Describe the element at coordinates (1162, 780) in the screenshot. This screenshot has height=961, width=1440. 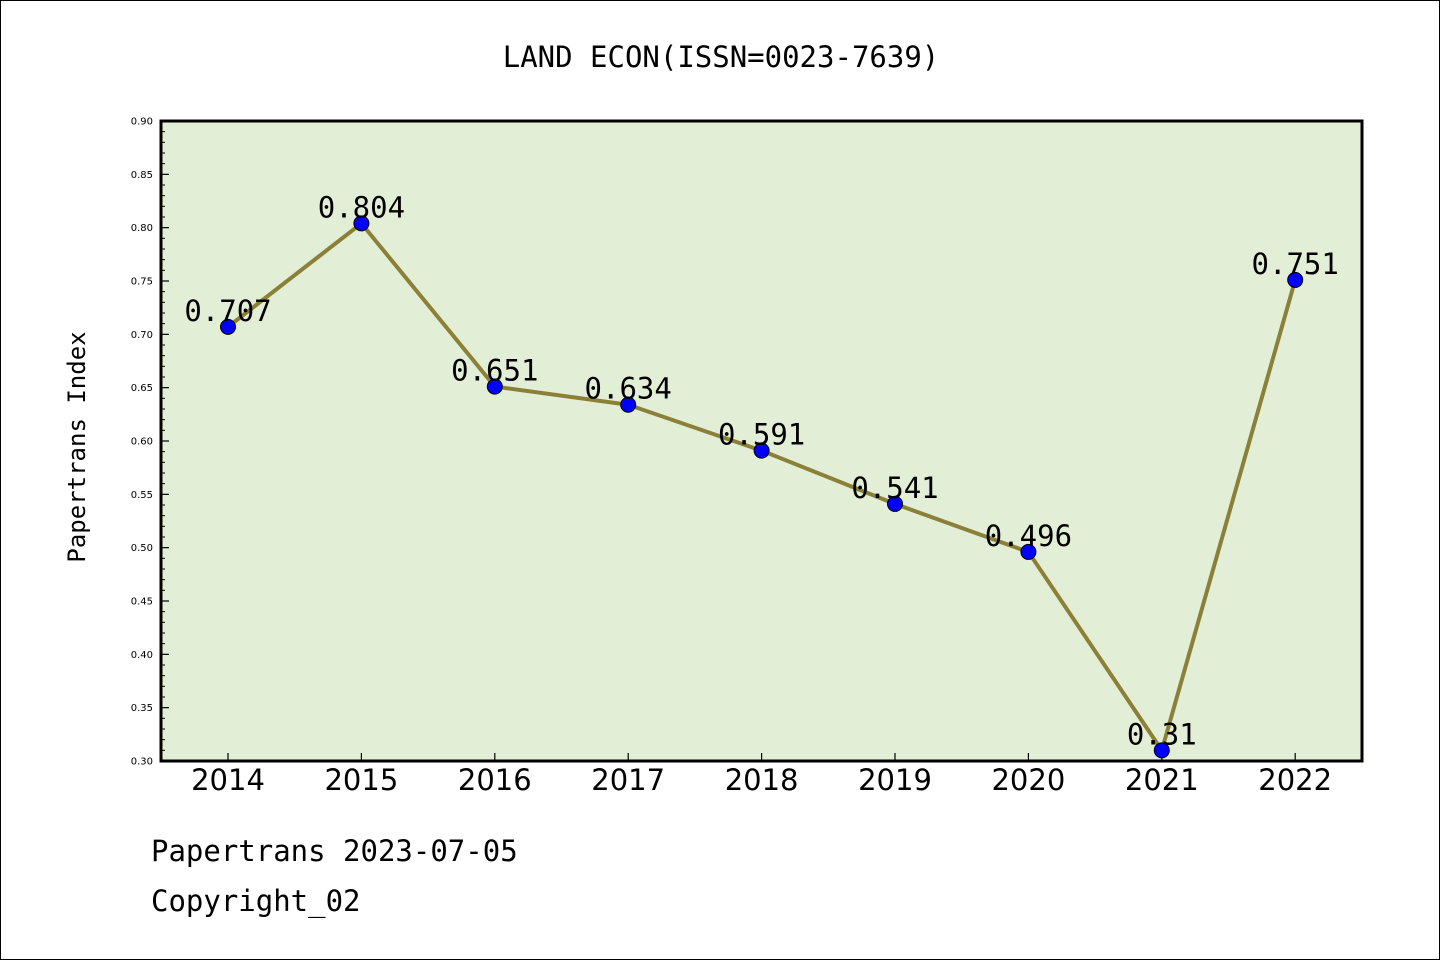
I see `x-tick-label: 2021` at that location.